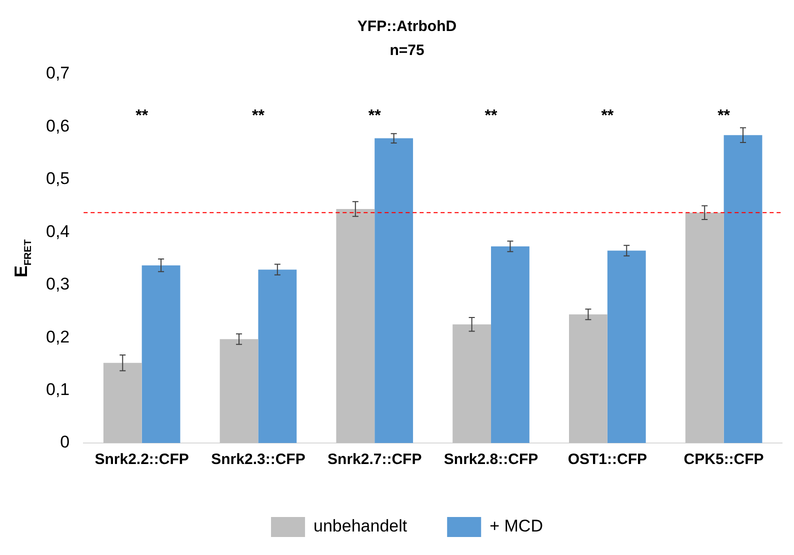 The height and width of the screenshot is (555, 794). Describe the element at coordinates (258, 459) in the screenshot. I see `x-tick-label: Snrk2.3::CFP` at that location.